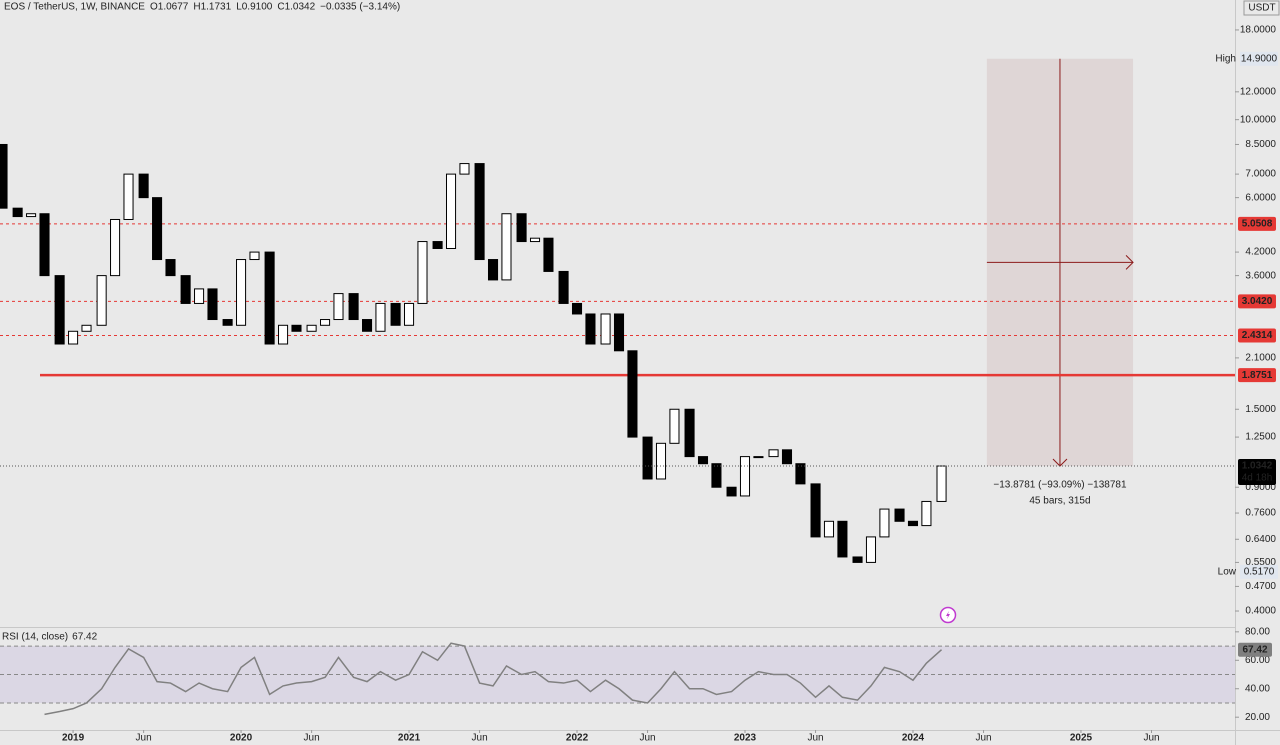 Image resolution: width=1280 pixels, height=745 pixels. I want to click on low-marker-value: 0.5170, so click(1259, 571).